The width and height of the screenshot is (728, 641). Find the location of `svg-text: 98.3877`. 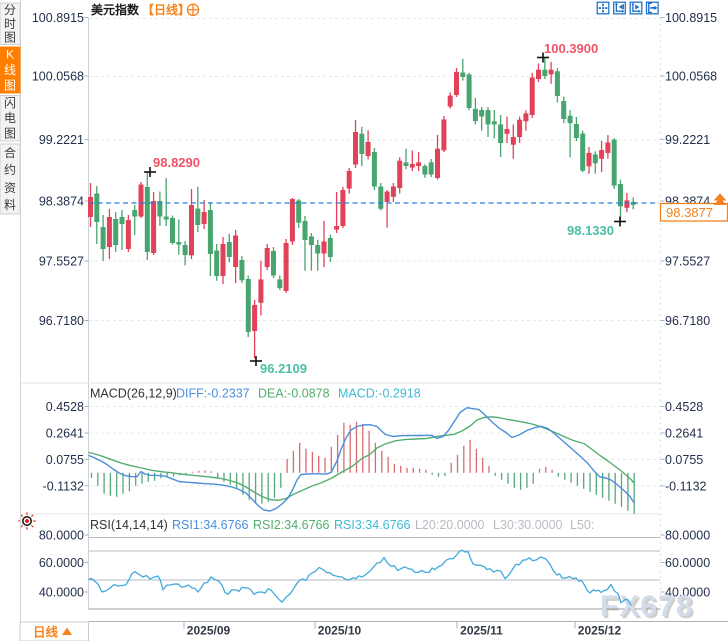

svg-text: 98.3877 is located at coordinates (689, 212).